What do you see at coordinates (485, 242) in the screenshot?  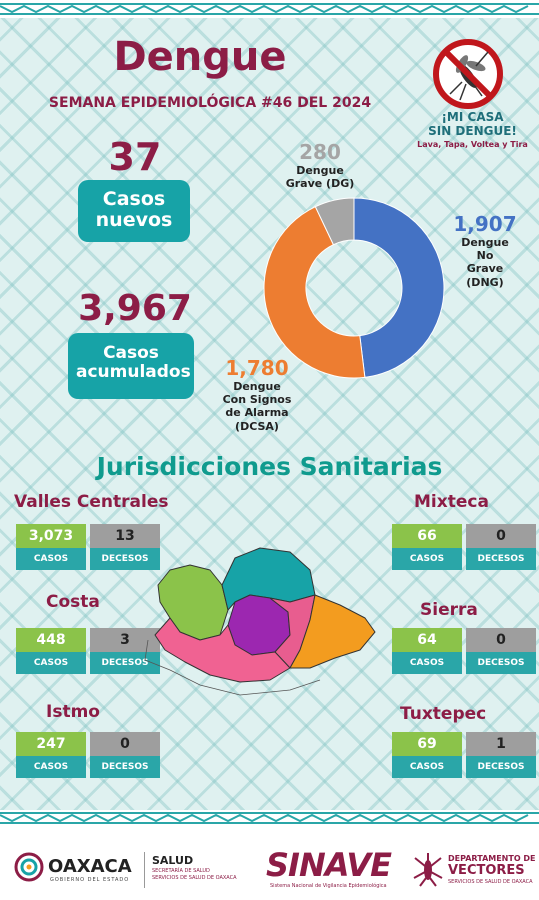 I see `label-dng-line-1: Dengue` at bounding box center [485, 242].